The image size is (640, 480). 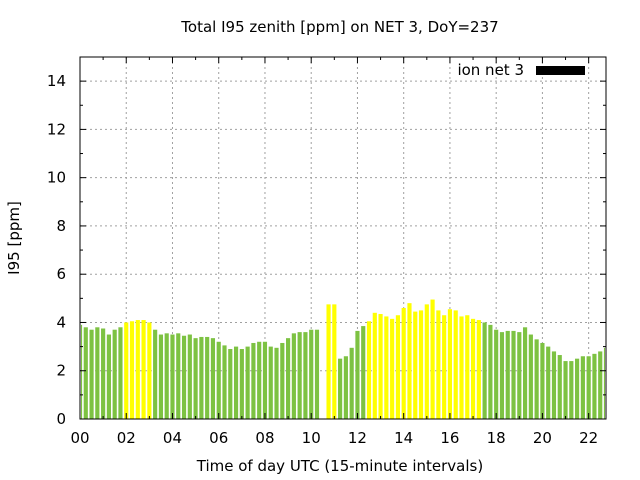 I want to click on legend: ion net 3, so click(x=521, y=70).